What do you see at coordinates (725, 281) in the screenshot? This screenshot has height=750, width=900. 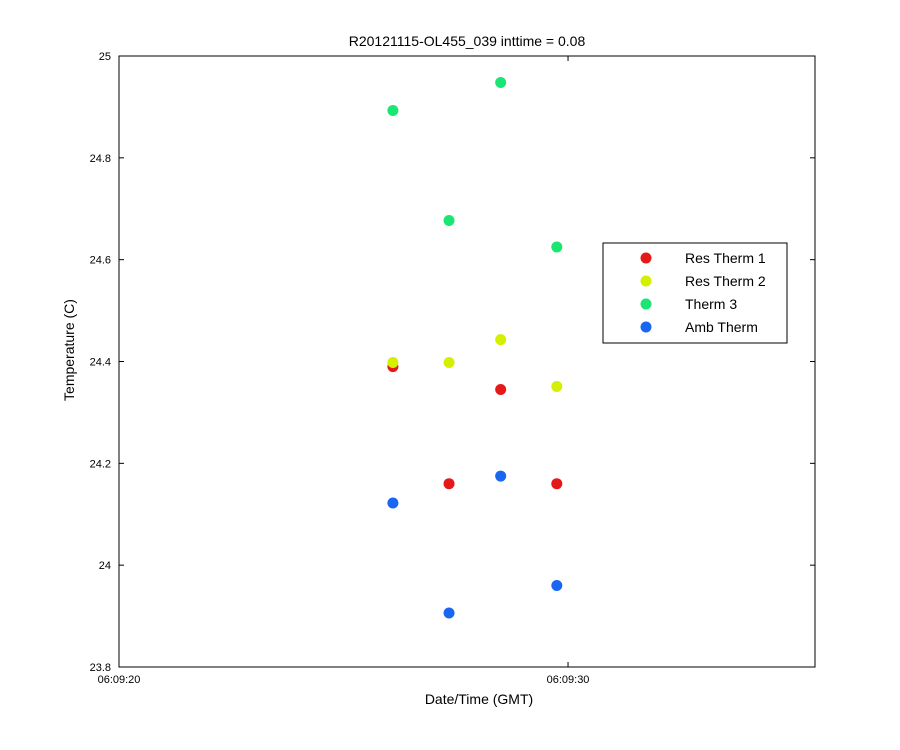 I see `legend-label: Res Therm 2` at bounding box center [725, 281].